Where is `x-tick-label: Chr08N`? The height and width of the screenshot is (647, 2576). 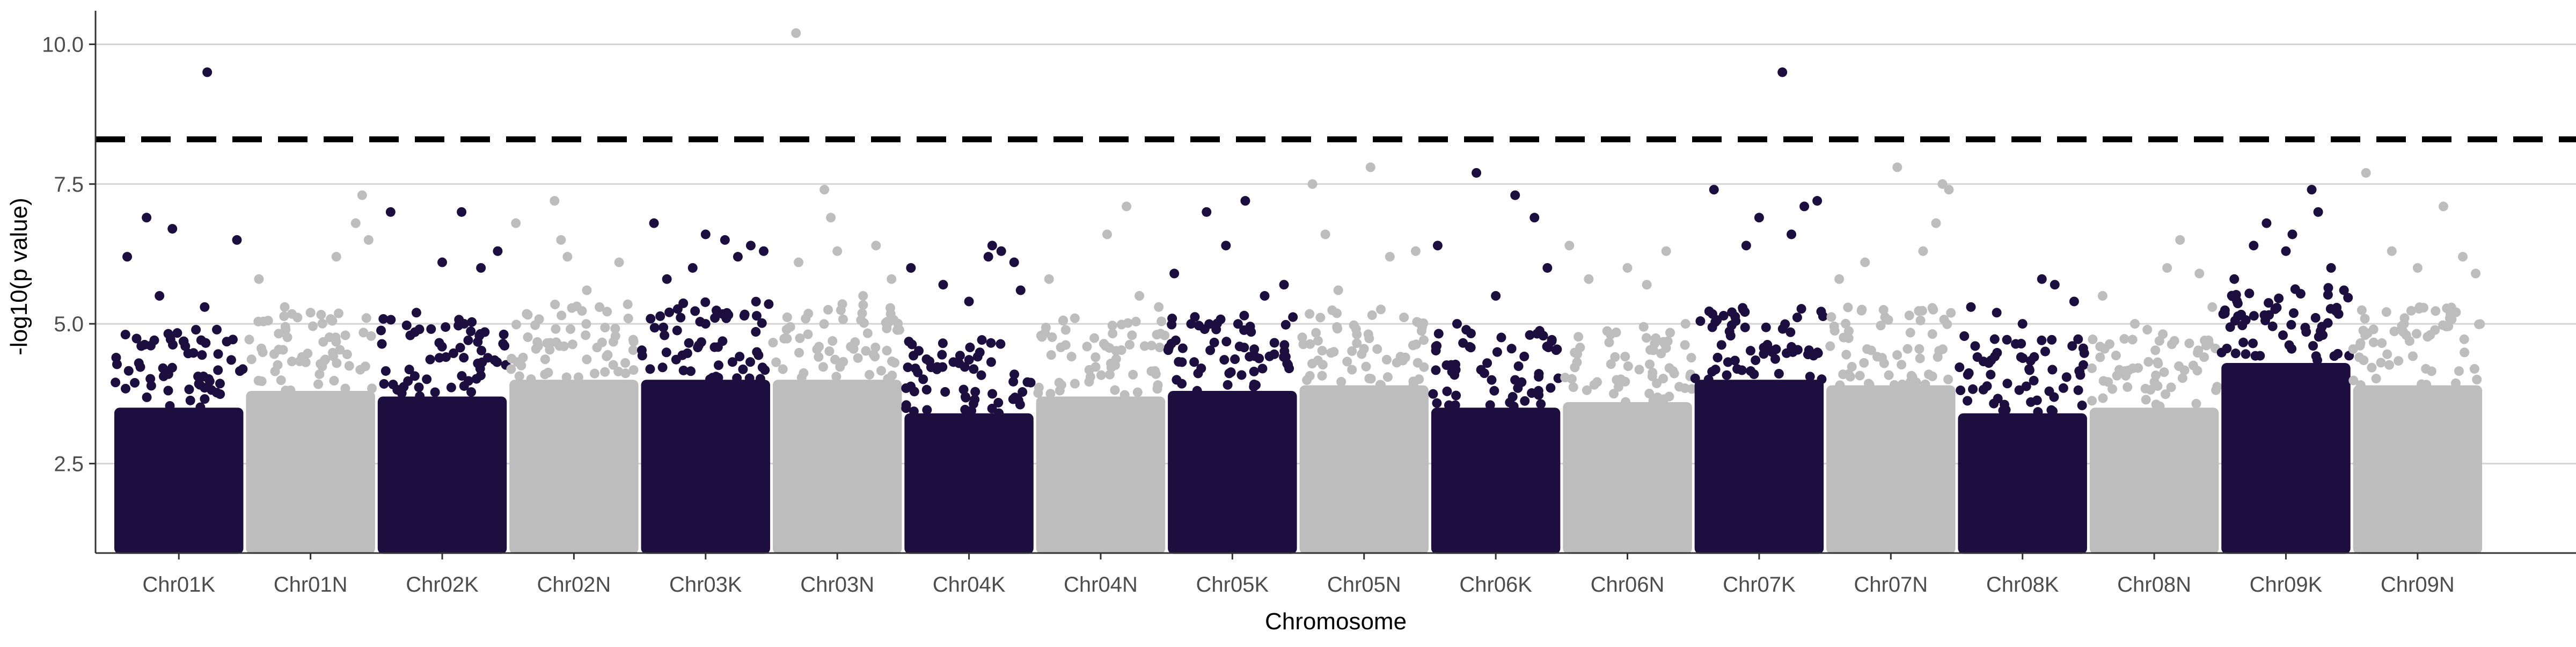
x-tick-label: Chr08N is located at coordinates (2154, 585).